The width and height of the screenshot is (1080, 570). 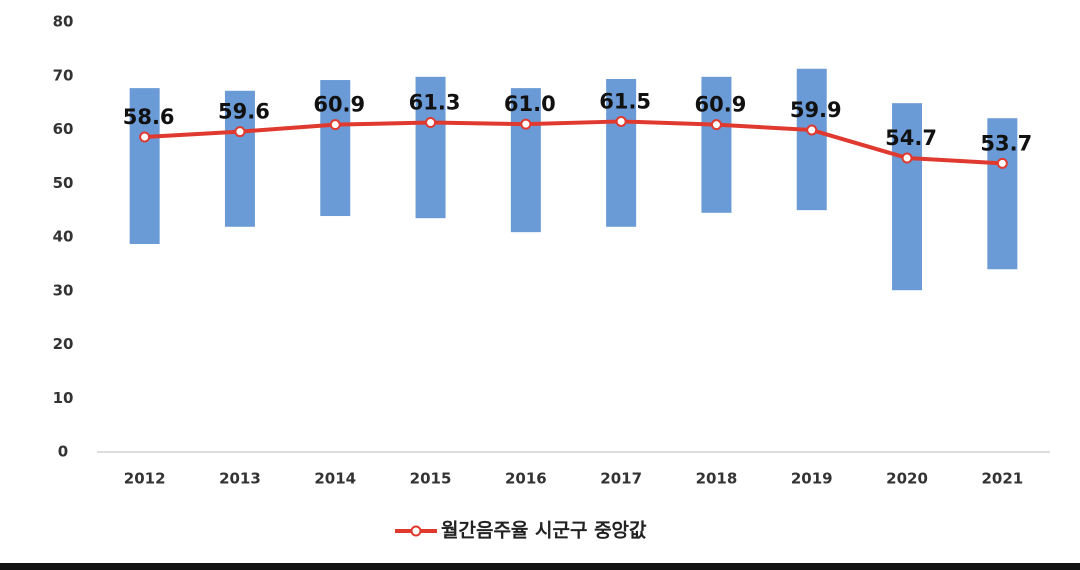 What do you see at coordinates (63, 183) in the screenshot?
I see `y-tick-label: 50` at bounding box center [63, 183].